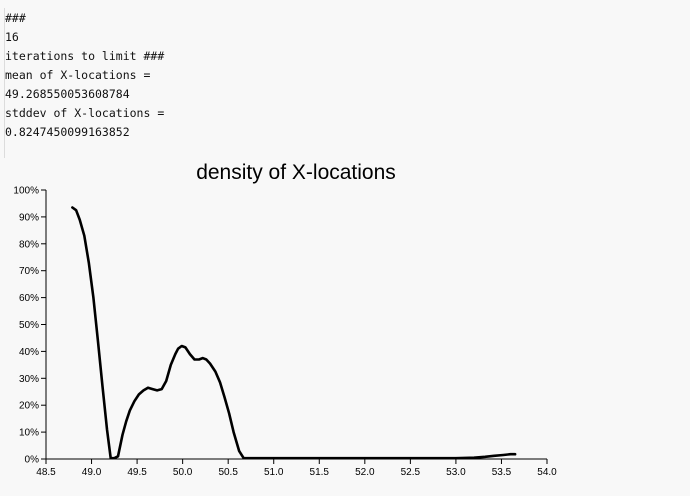 Image resolution: width=690 pixels, height=496 pixels. Describe the element at coordinates (46, 472) in the screenshot. I see `x-tick-label: 48.5` at that location.